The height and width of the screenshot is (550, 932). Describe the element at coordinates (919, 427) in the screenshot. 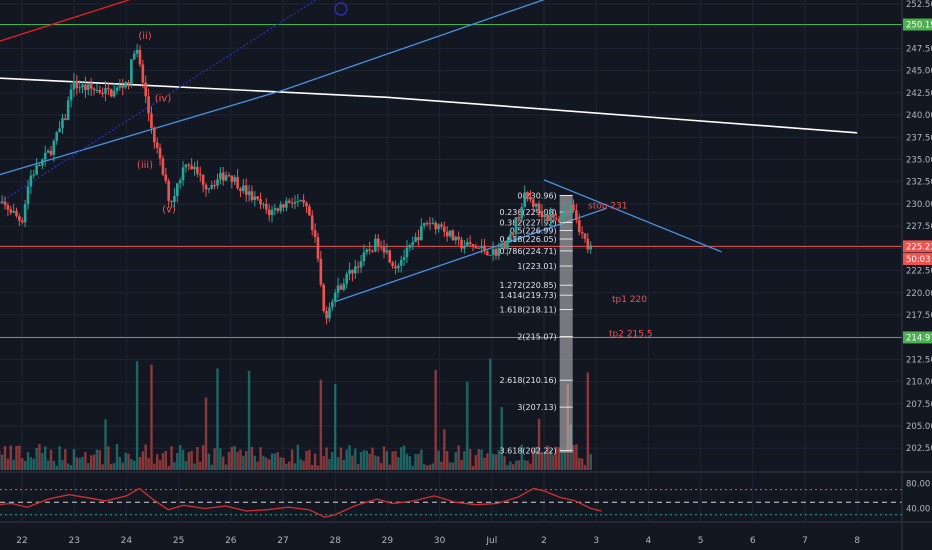

I see `price-tick-label: 205.00` at that location.